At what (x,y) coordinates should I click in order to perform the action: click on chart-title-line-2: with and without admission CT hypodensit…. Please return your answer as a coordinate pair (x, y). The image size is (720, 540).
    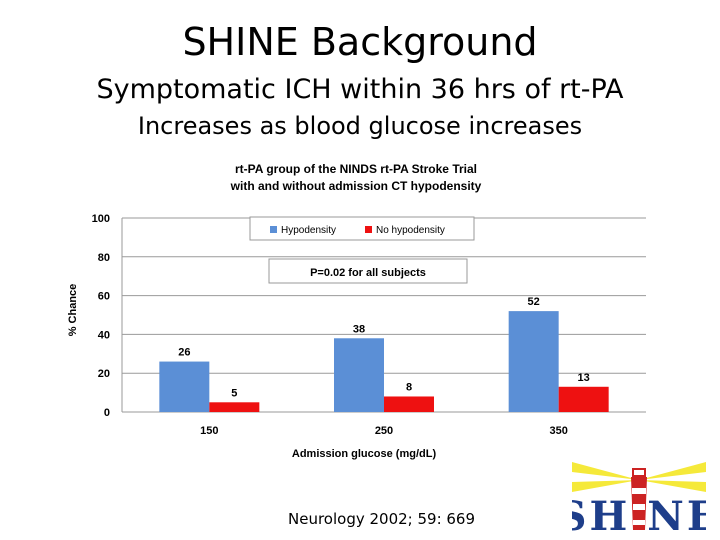
    Looking at the image, I should click on (356, 186).